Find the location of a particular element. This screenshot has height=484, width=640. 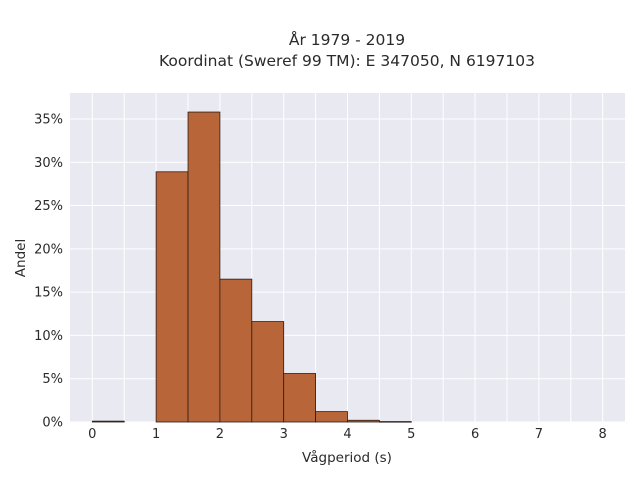

y-tick-label: 25% is located at coordinates (48, 206).